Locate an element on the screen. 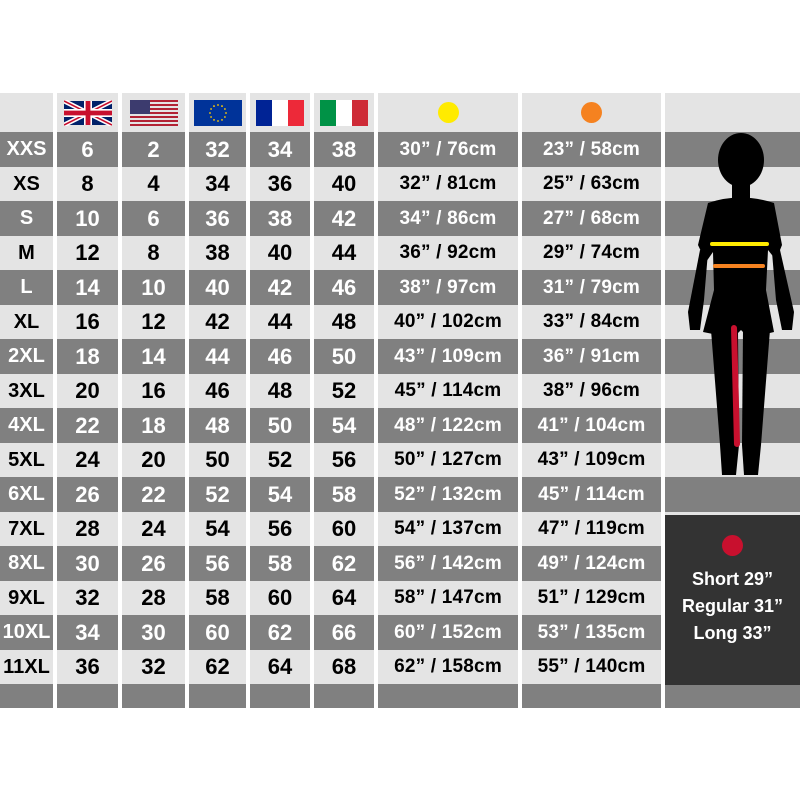 This screenshot has width=800, height=800. cell-bust: 52” / 132cm is located at coordinates (448, 494).